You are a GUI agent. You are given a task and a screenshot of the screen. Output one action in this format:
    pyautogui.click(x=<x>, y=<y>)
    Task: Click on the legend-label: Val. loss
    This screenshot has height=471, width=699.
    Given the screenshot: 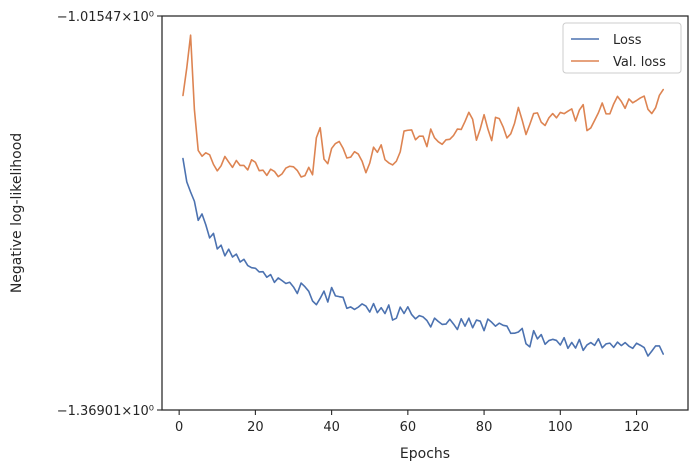 What is the action you would take?
    pyautogui.click(x=639, y=62)
    